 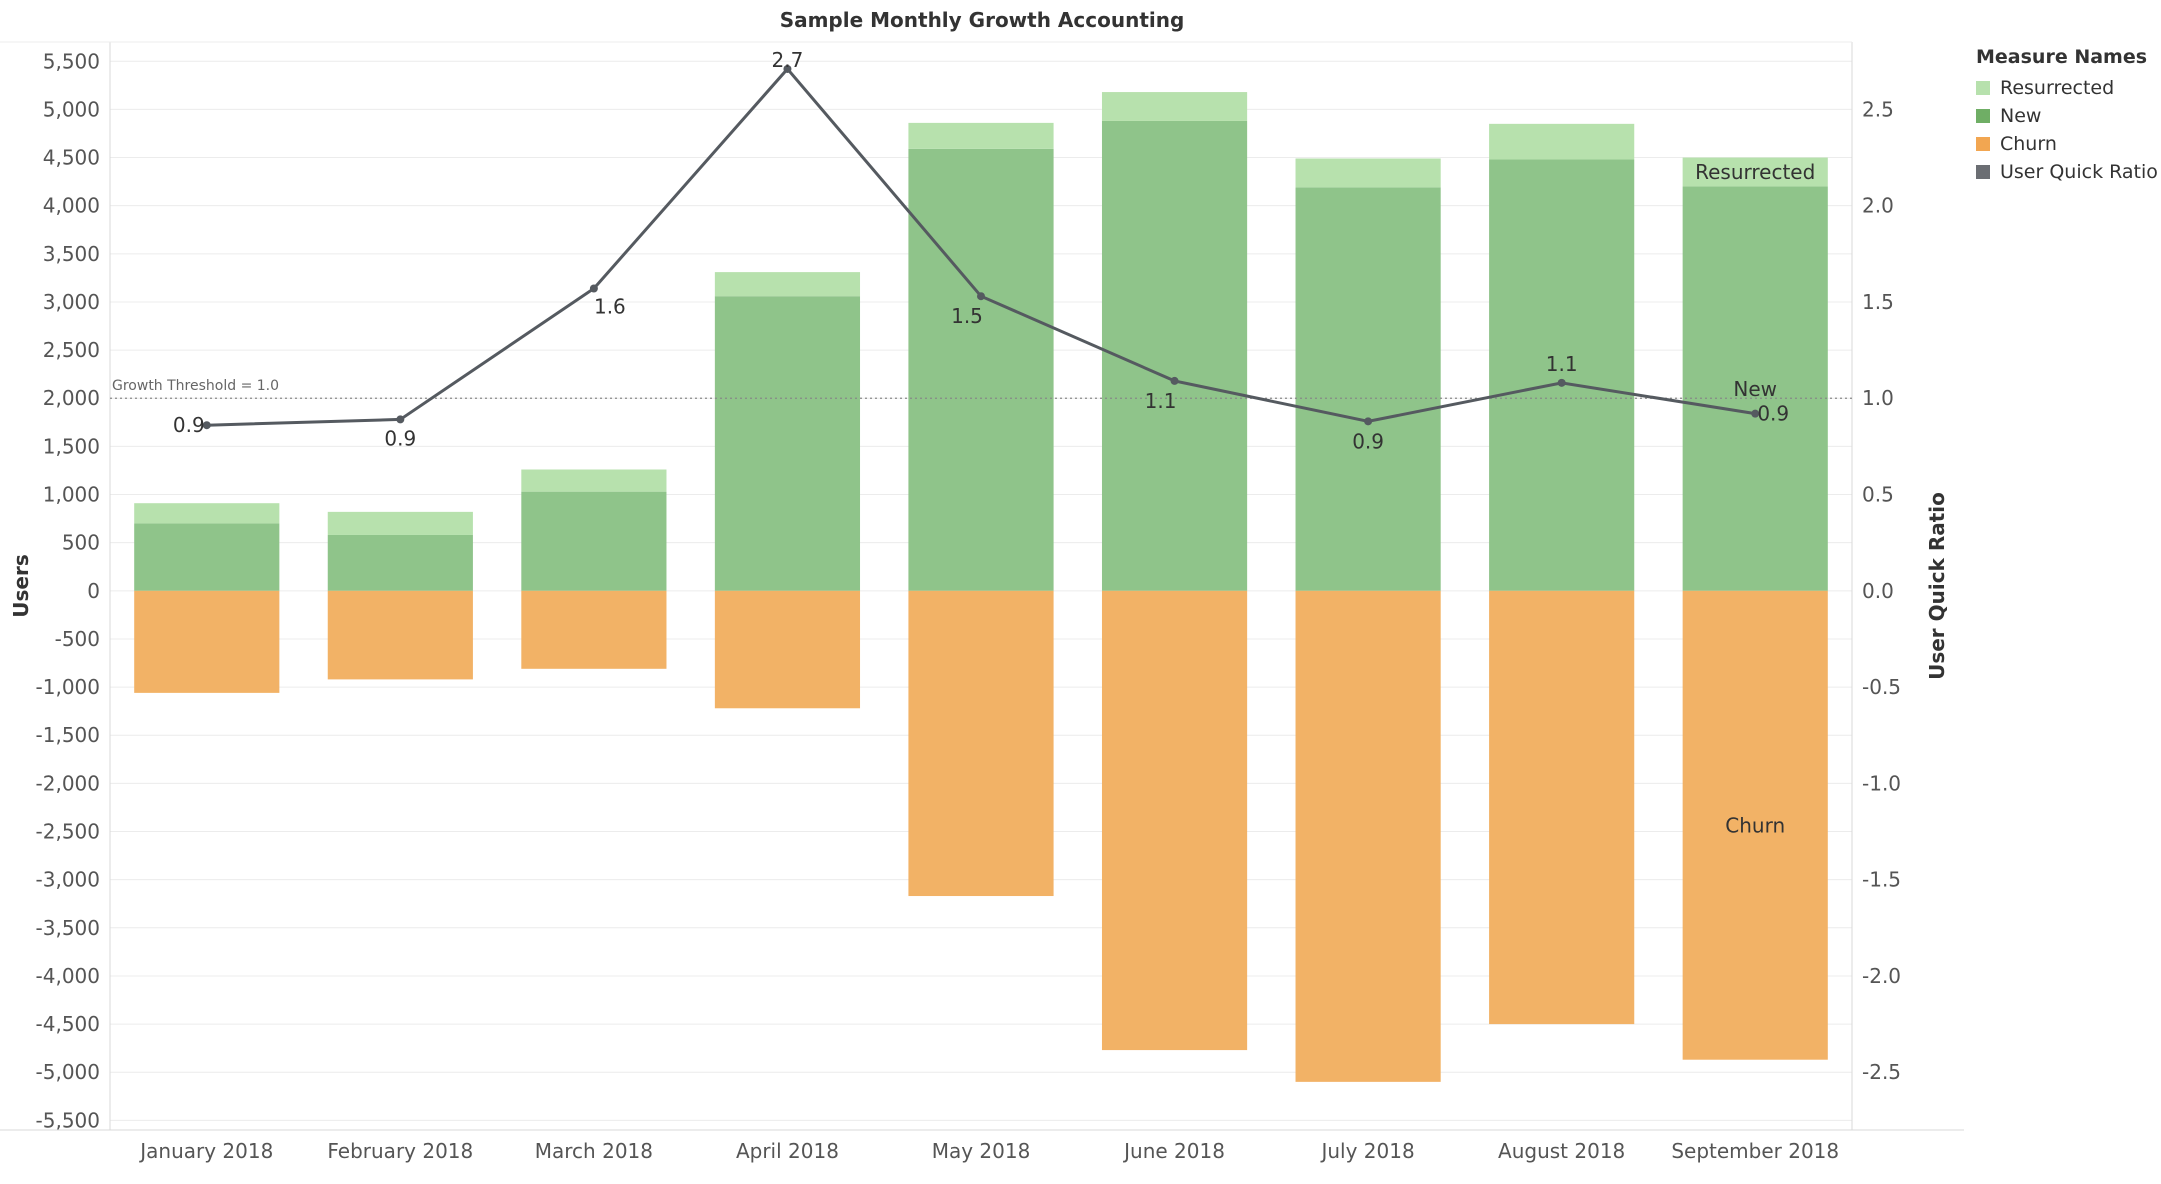 I want to click on y-tick-label: 3,500, so click(x=71, y=254).